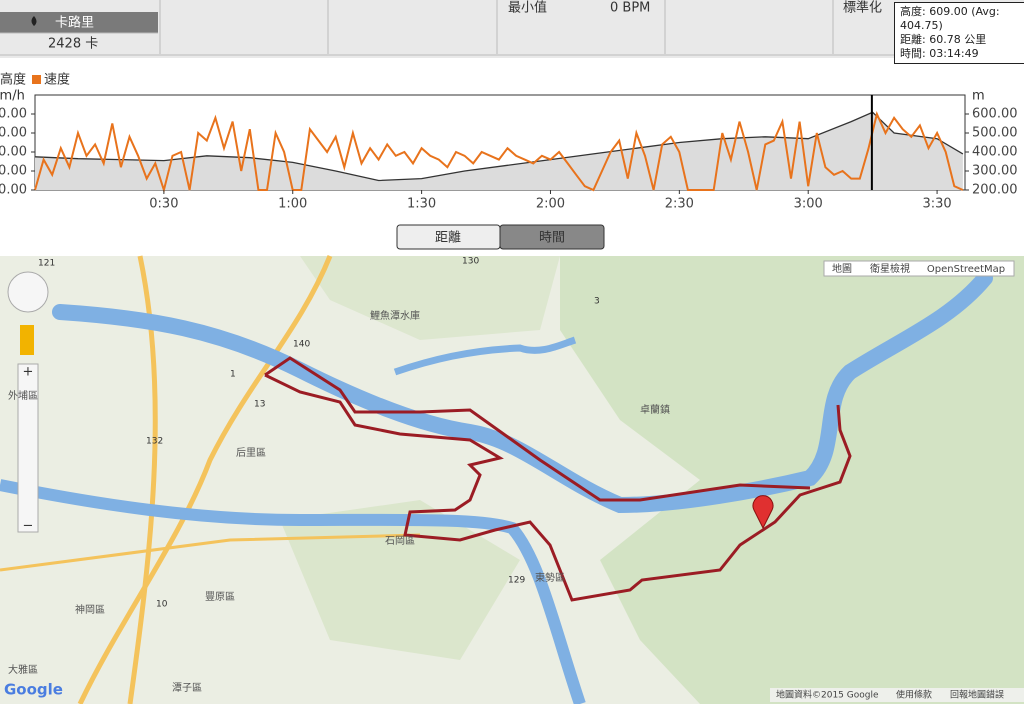 Image resolution: width=1024 pixels, height=704 pixels. Describe the element at coordinates (655, 409) in the screenshot. I see `place-label: 卓蘭鎮` at that location.